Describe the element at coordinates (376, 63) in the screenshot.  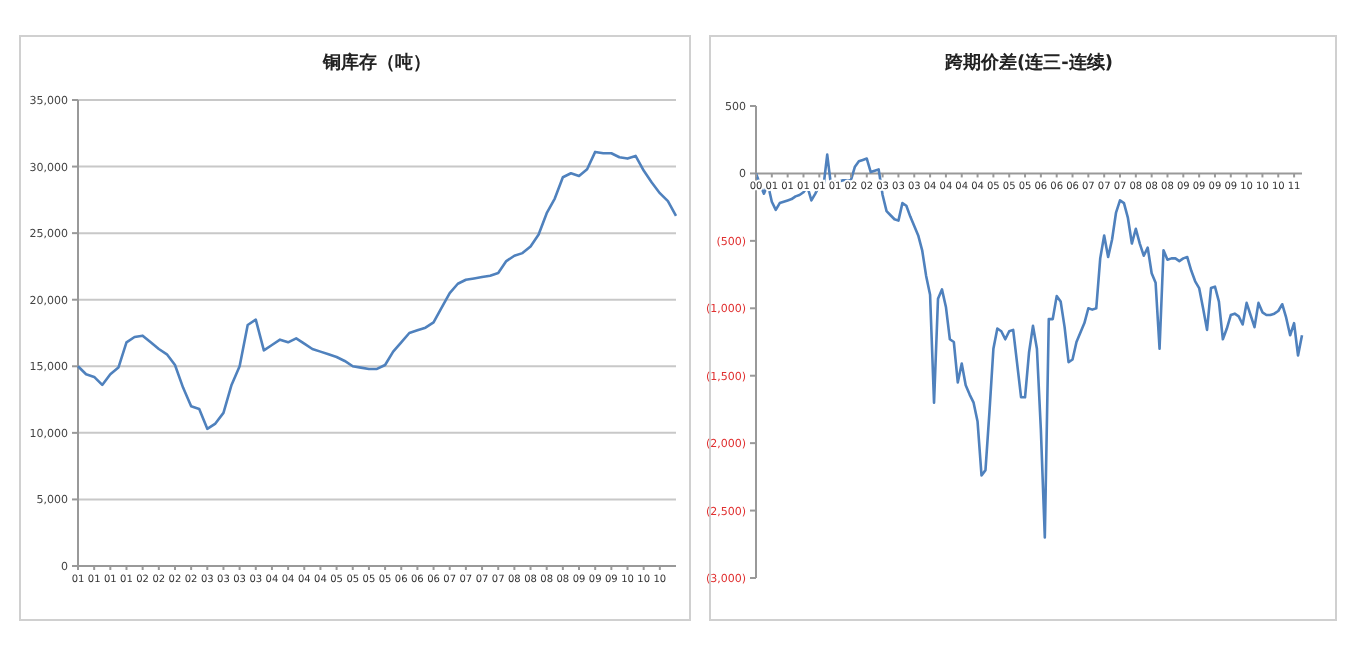
I see `chart-title: 铜库存（吨）` at that location.